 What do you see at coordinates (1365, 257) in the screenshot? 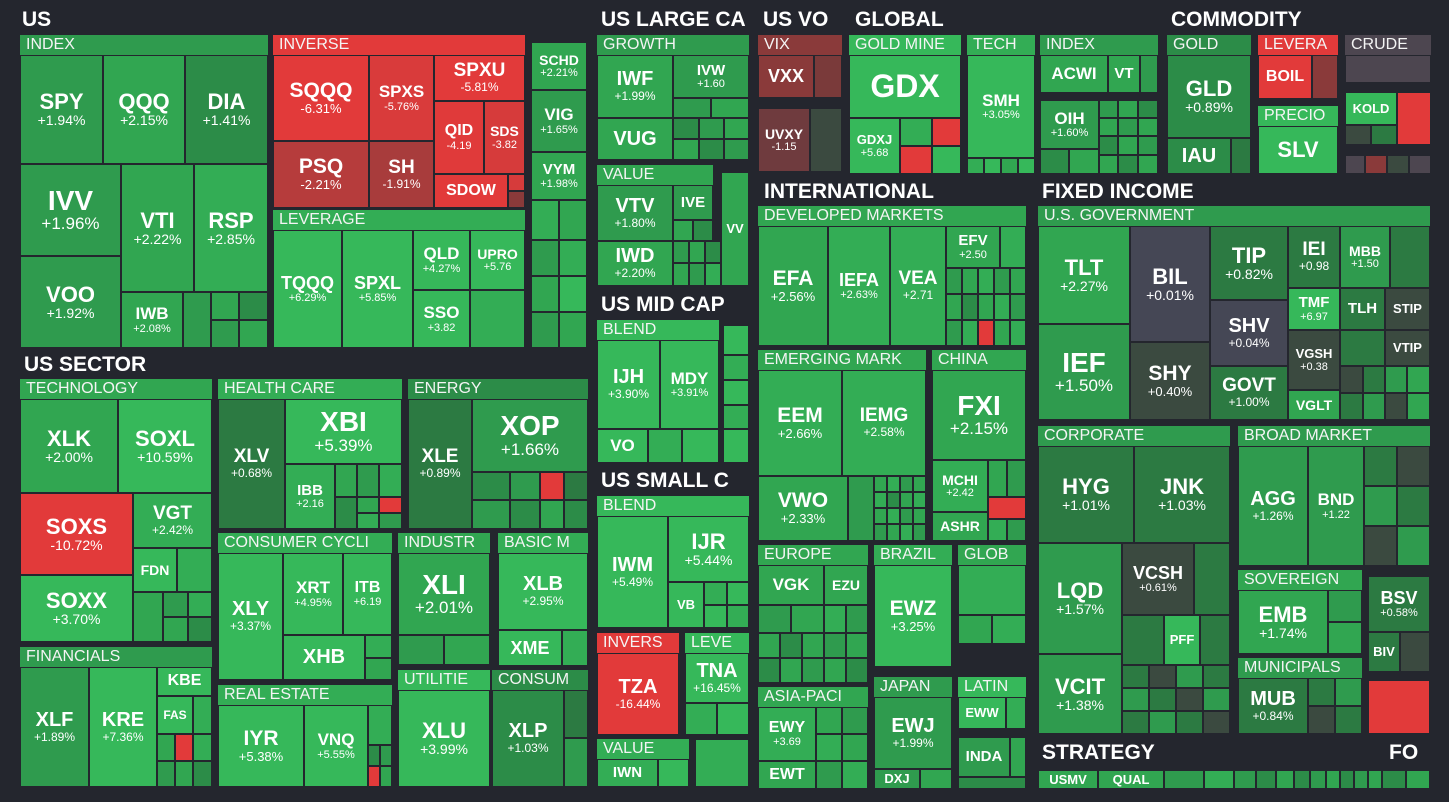
I see `tile-mbb: MBB +1.50` at bounding box center [1365, 257].